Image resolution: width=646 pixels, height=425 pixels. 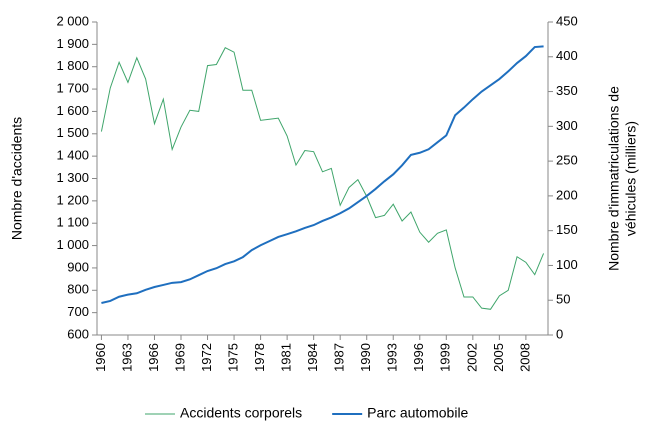 I want to click on x-tick-label: 1987, so click(x=339, y=357).